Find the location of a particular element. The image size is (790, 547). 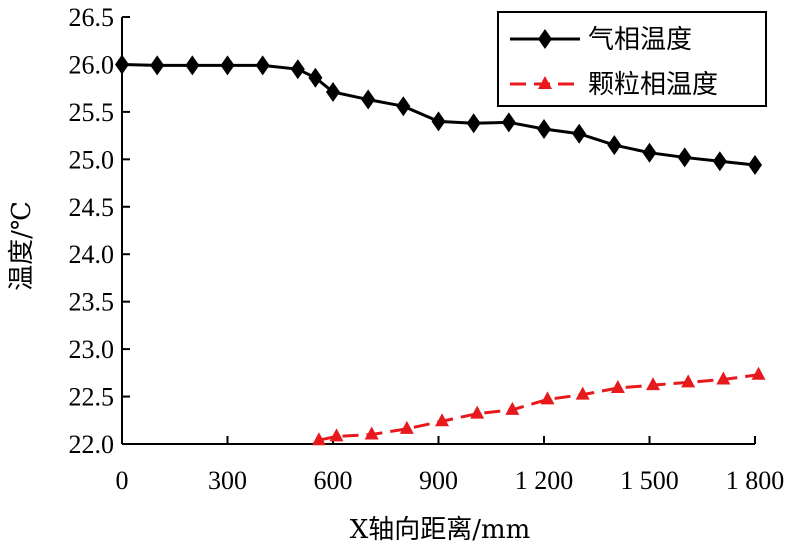

series-line is located at coordinates (538, 407).